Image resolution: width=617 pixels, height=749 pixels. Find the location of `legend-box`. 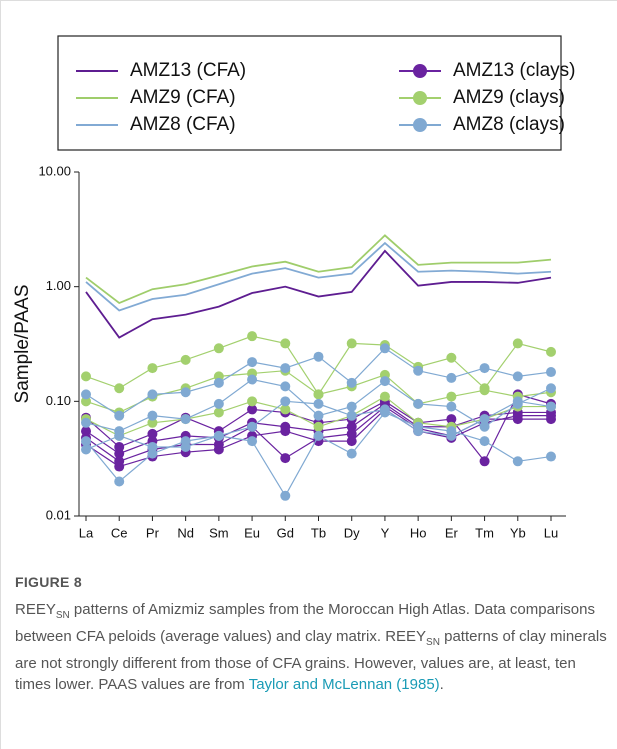

legend-box is located at coordinates (309, 93).